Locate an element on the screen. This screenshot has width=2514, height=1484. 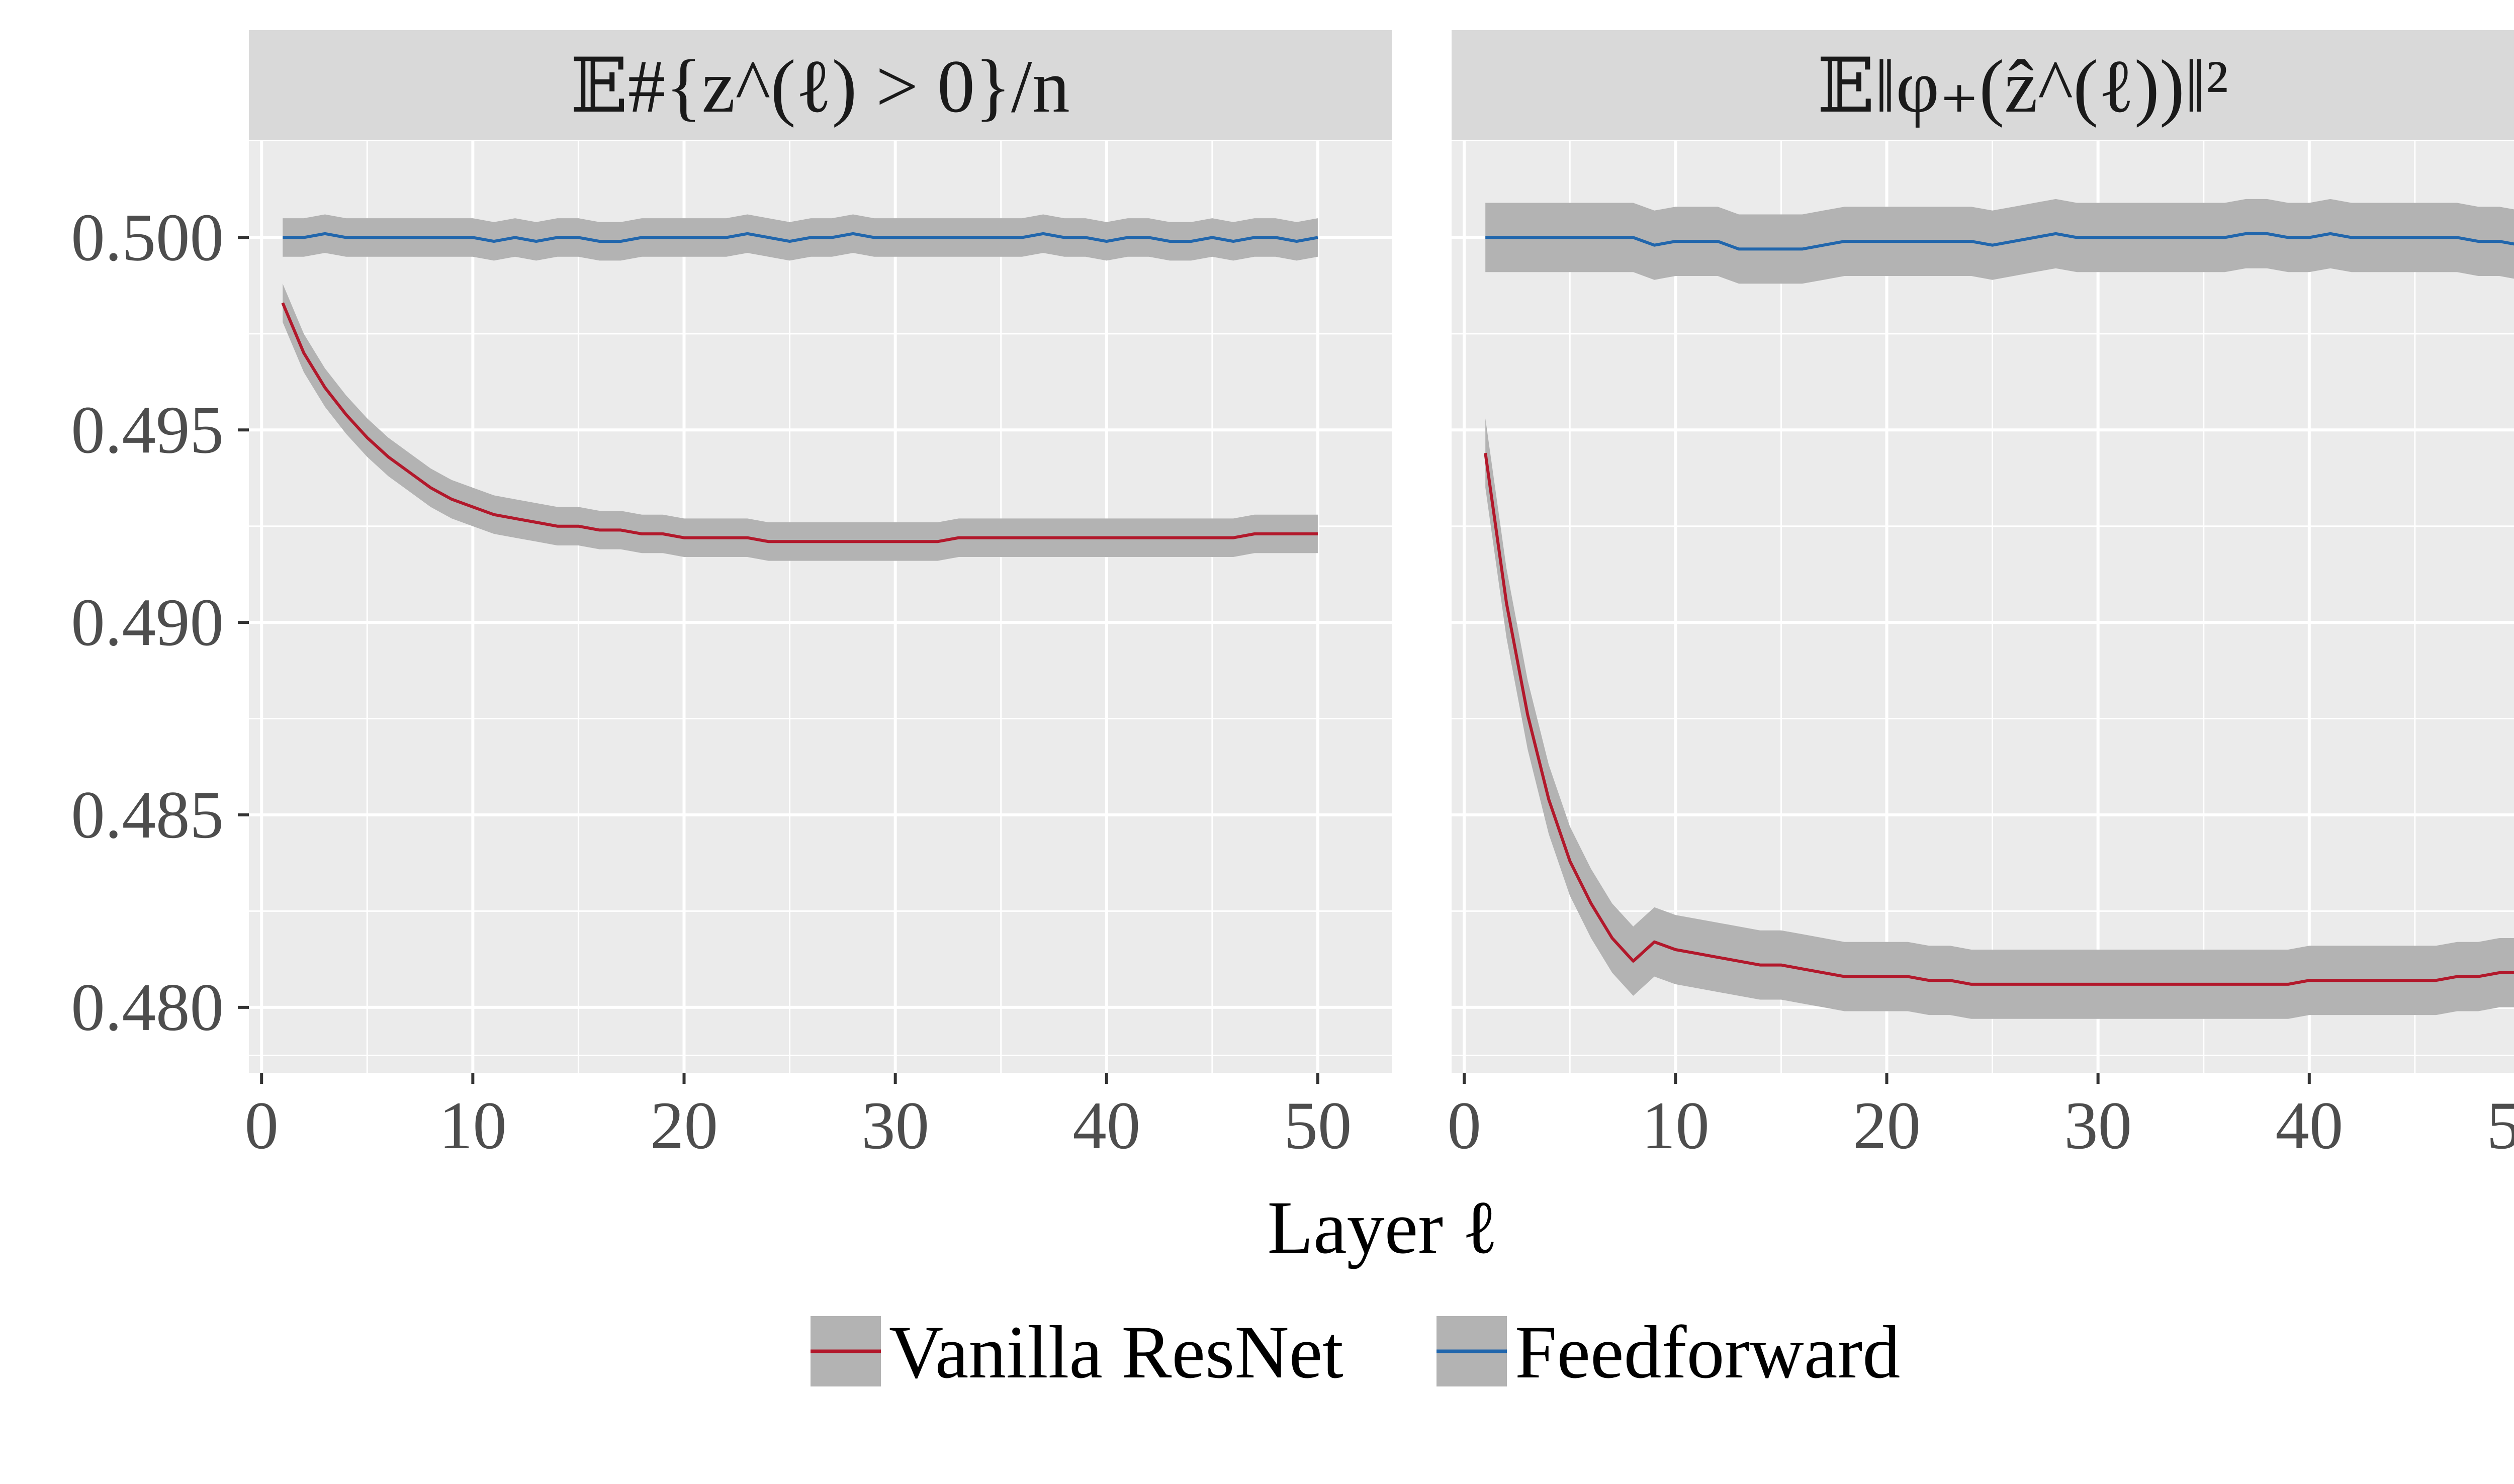
y-axis: 0.480 0.485 0.490 0.495 0.500 is located at coordinates (160, 623).